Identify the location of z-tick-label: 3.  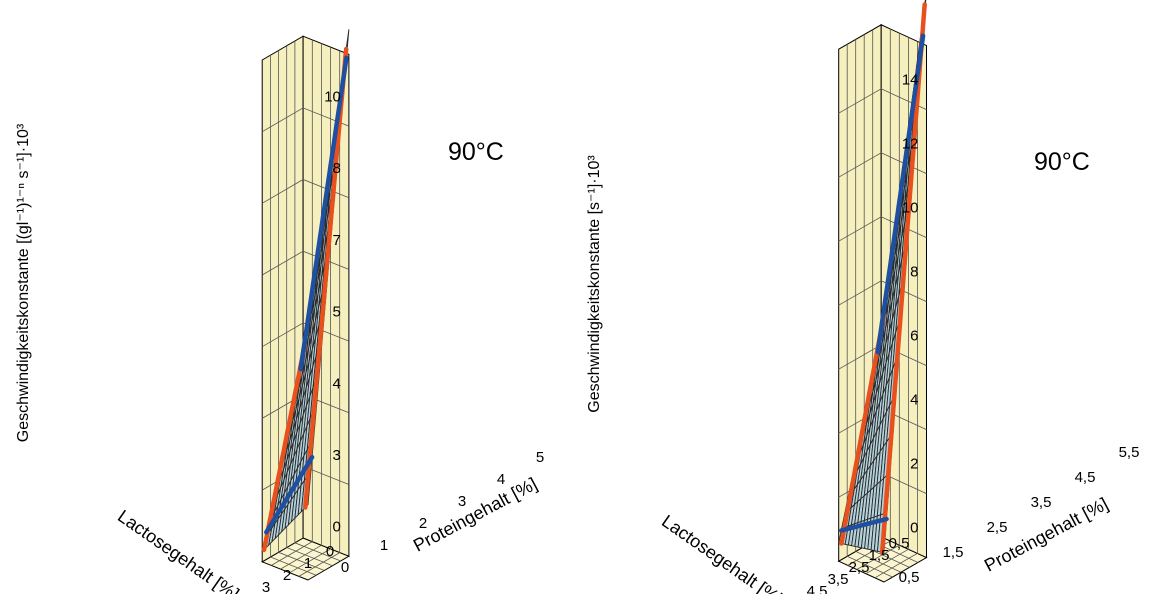
(337, 455).